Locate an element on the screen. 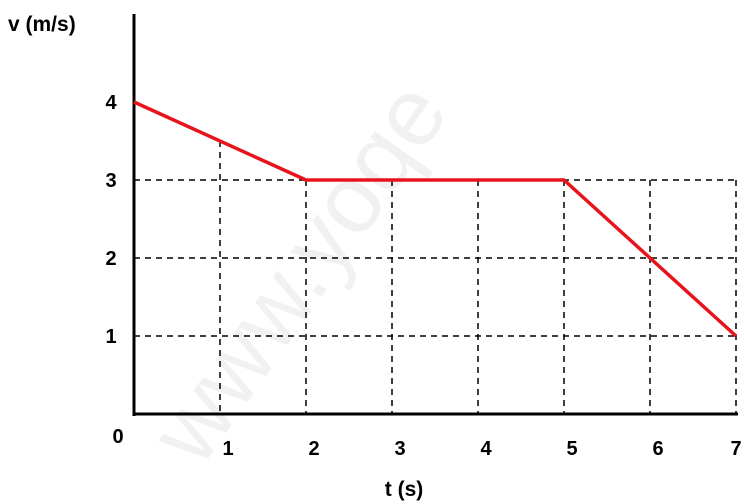 Image resolution: width=744 pixels, height=504 pixels. x-tick-label-3: 3 is located at coordinates (399, 449).